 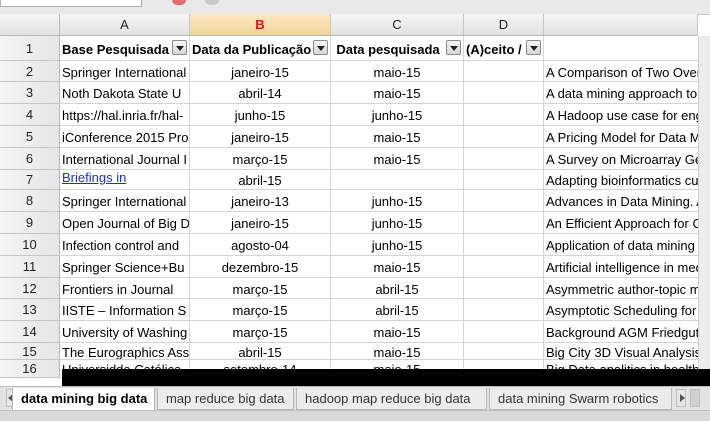 I want to click on table-cell: Frontiers in Journal, so click(x=125, y=288).